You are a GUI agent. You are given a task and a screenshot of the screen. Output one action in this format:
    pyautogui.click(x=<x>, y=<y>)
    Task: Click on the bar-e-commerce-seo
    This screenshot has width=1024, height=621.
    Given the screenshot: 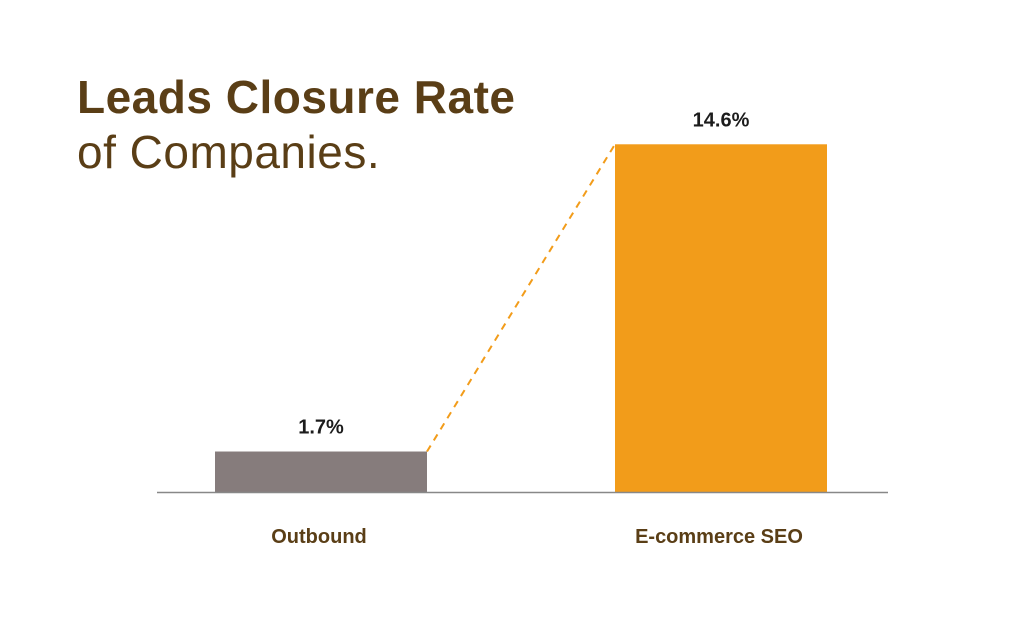 What is the action you would take?
    pyautogui.click(x=721, y=318)
    